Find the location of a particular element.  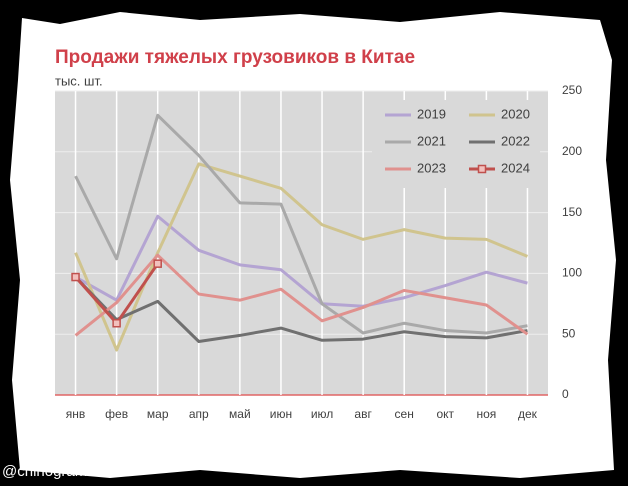

x-tick-label: фев is located at coordinates (116, 414).